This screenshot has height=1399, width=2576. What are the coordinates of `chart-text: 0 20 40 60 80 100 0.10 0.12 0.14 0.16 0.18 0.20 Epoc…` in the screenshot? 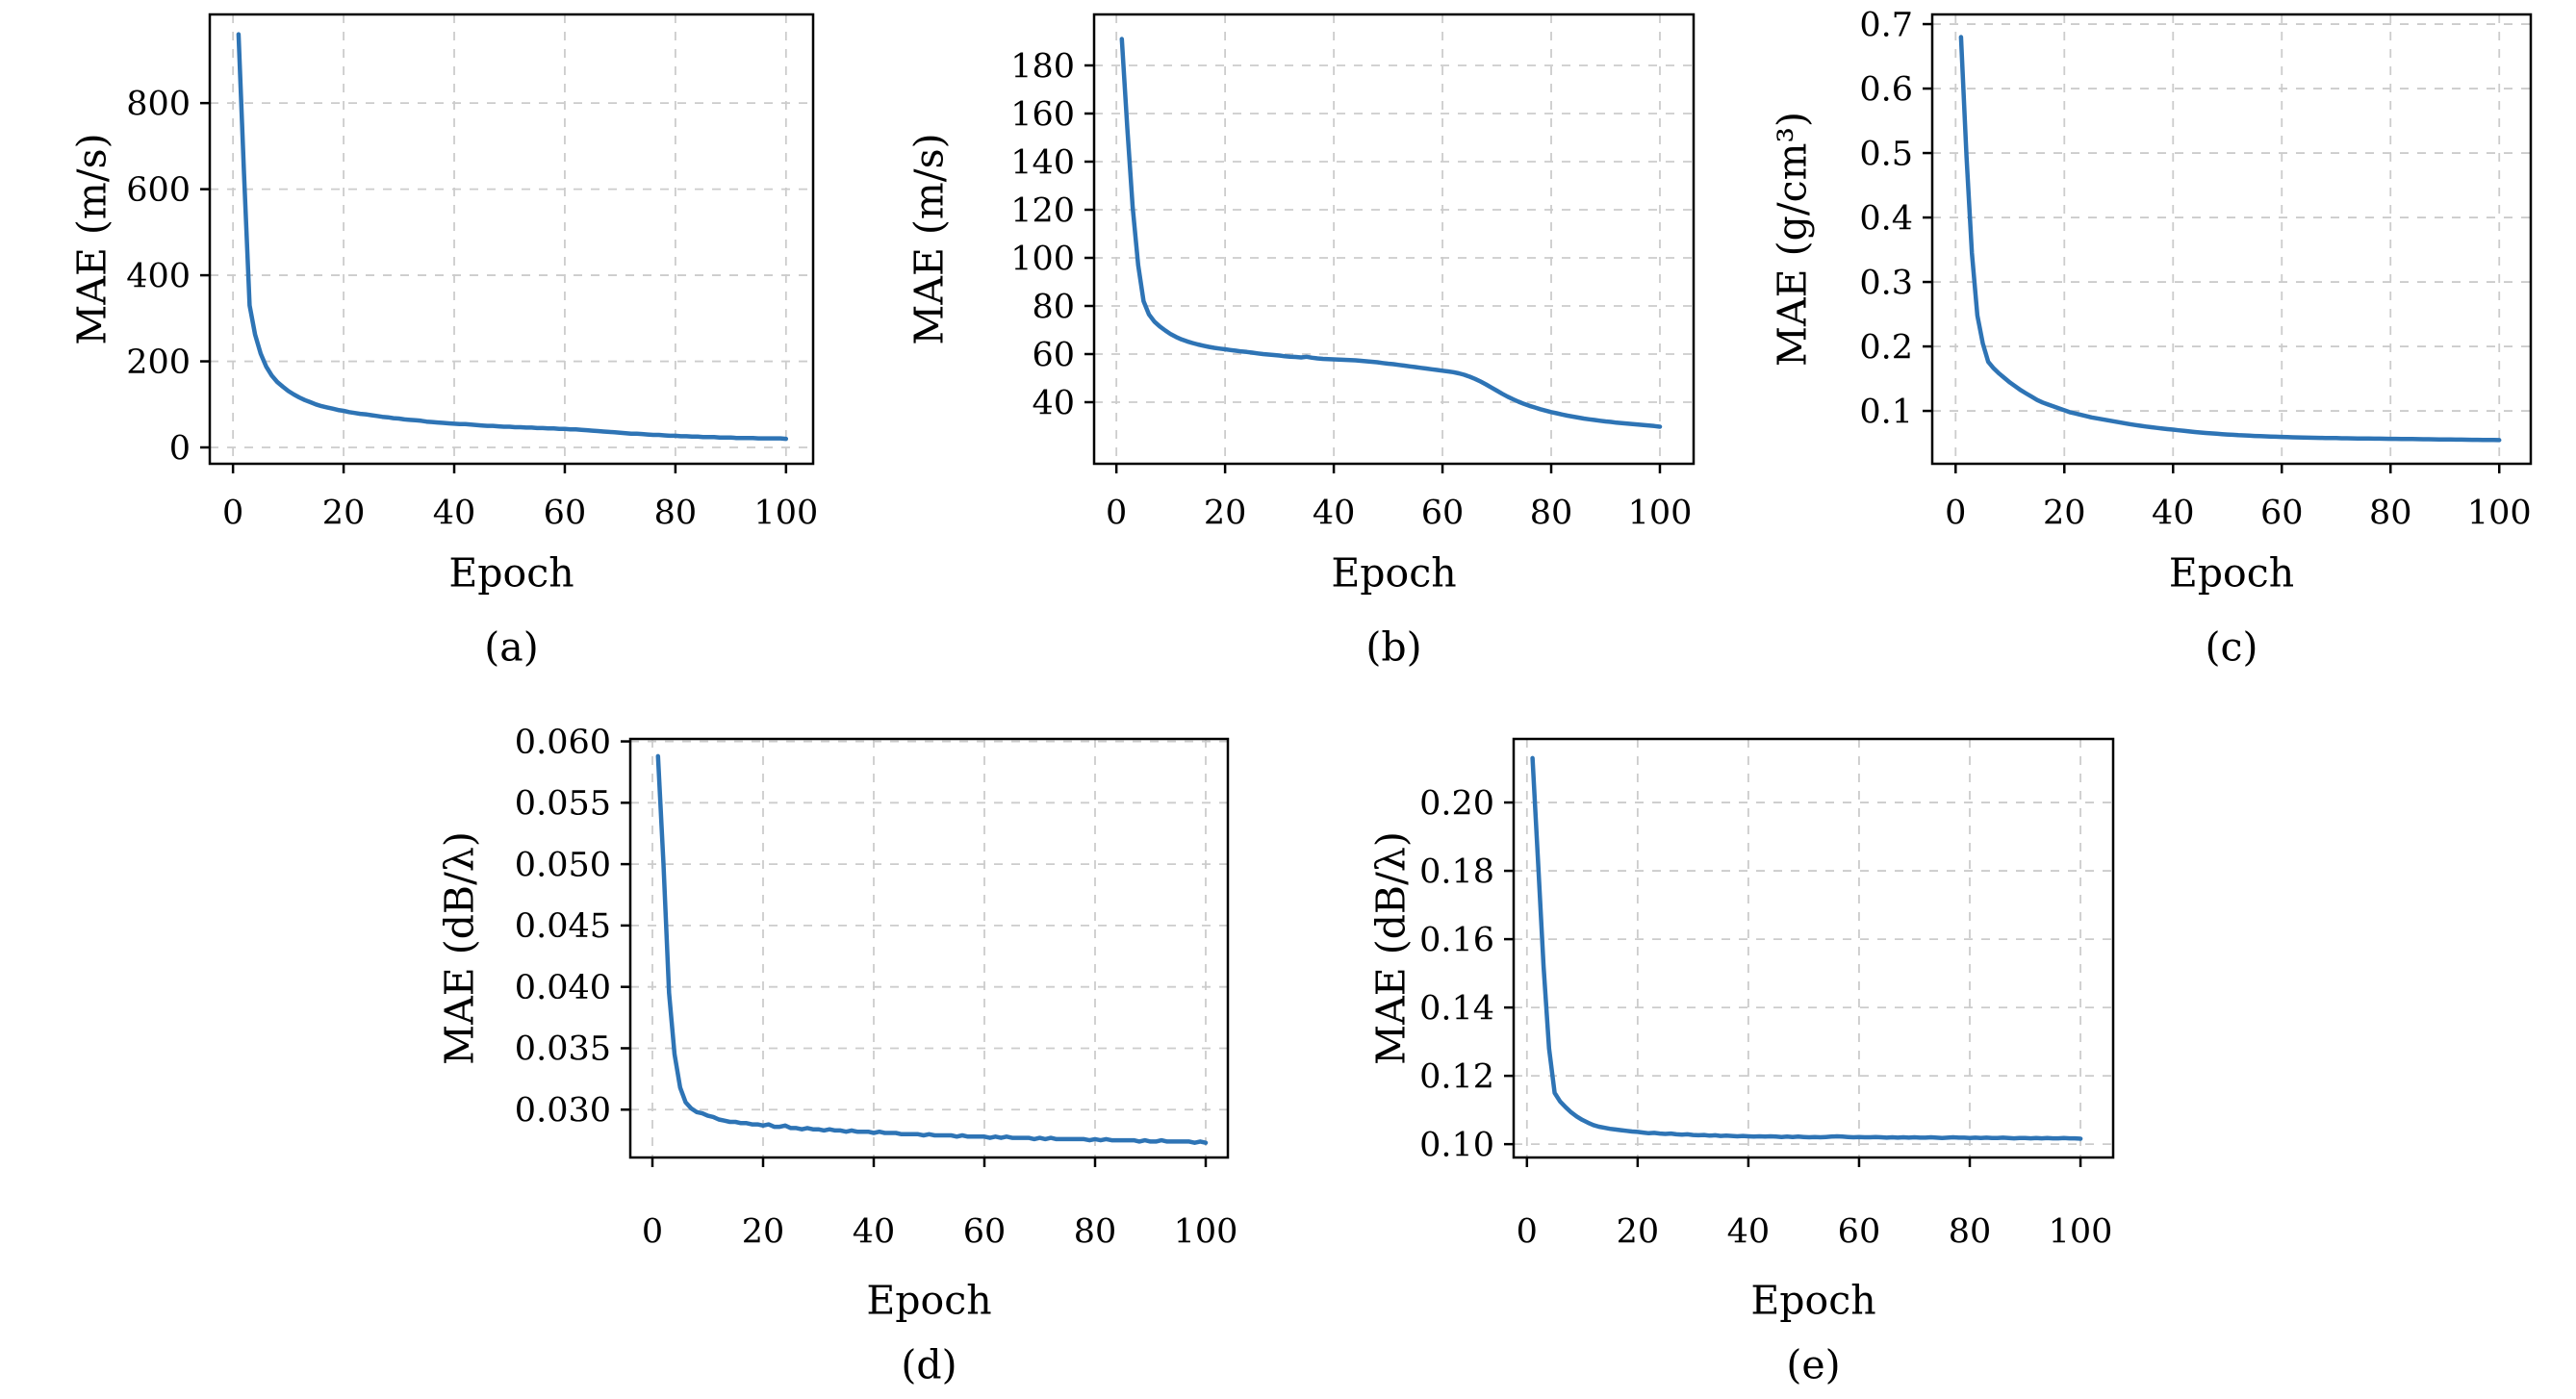 It's located at (1739, 1085).